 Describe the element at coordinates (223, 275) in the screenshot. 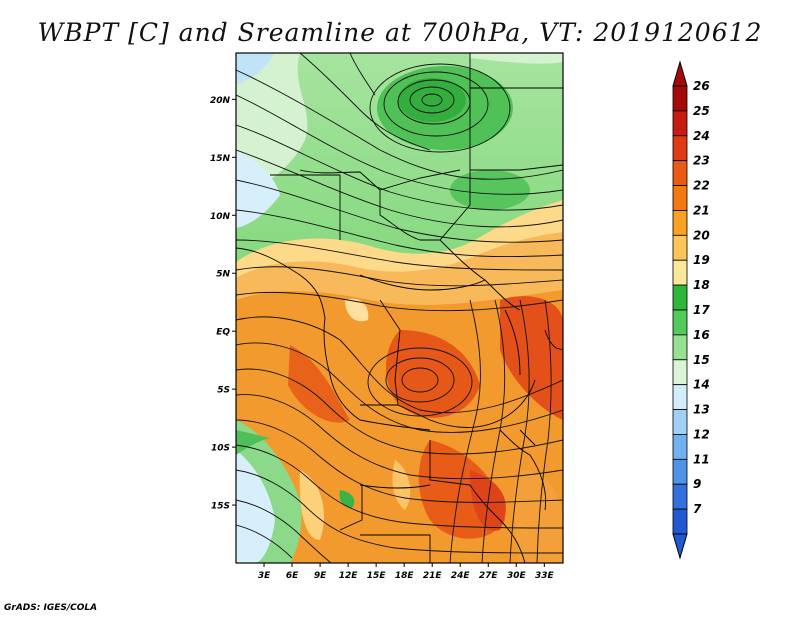

I see `lat-label: 5N` at that location.